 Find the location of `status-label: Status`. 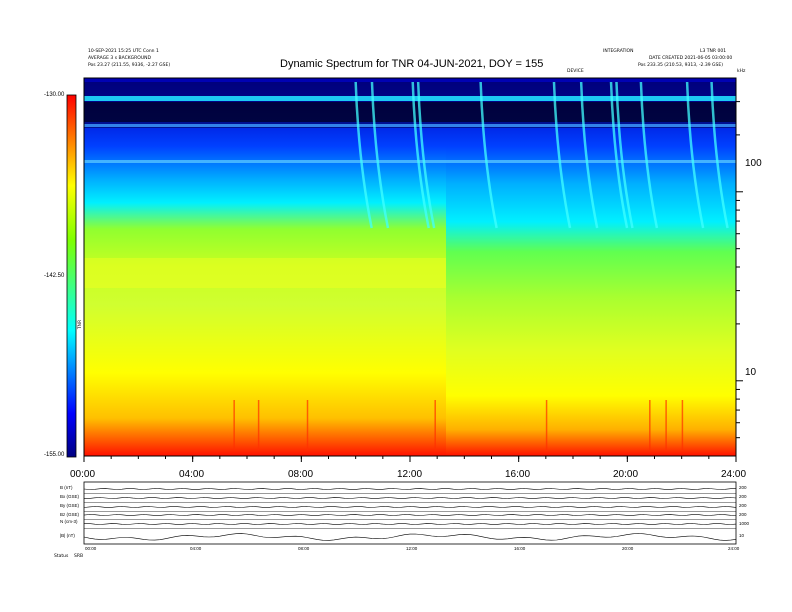

status-label: Status is located at coordinates (61, 556).